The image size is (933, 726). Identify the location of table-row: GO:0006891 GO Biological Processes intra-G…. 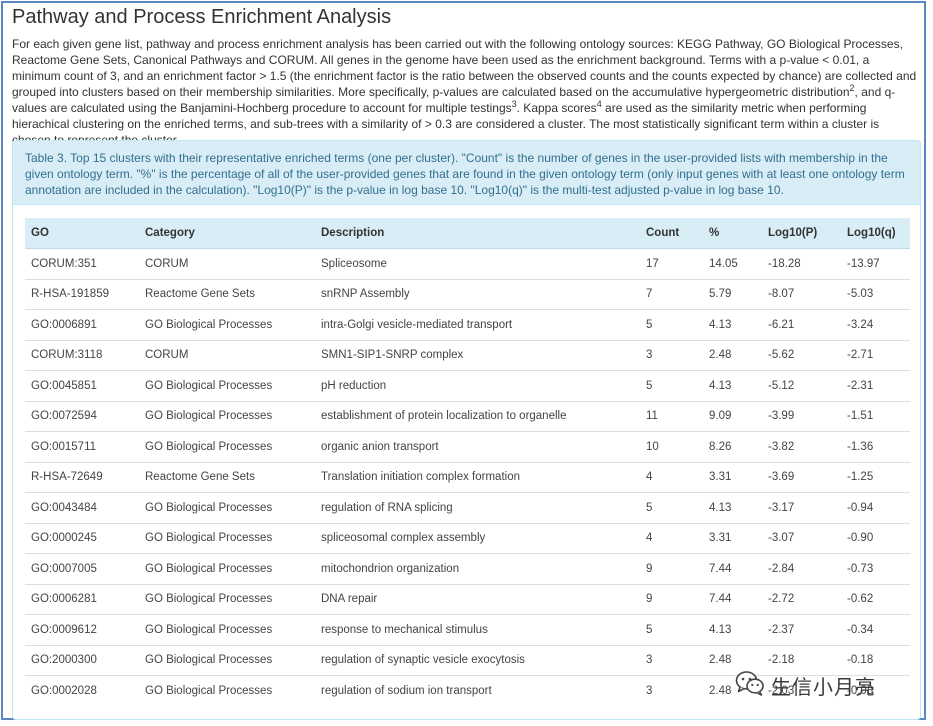
(467, 325).